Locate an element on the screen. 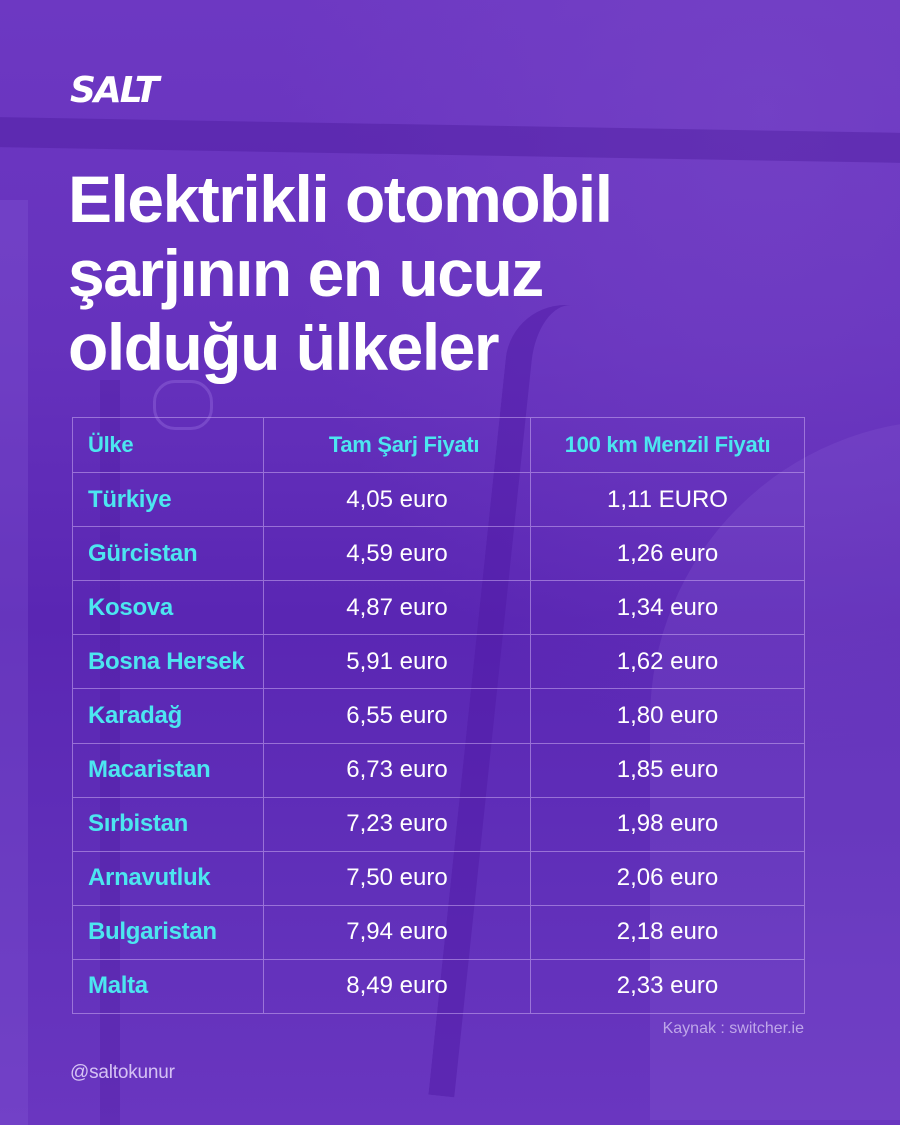 The height and width of the screenshot is (1125, 900). country-cell: Arnavutluk is located at coordinates (168, 878).